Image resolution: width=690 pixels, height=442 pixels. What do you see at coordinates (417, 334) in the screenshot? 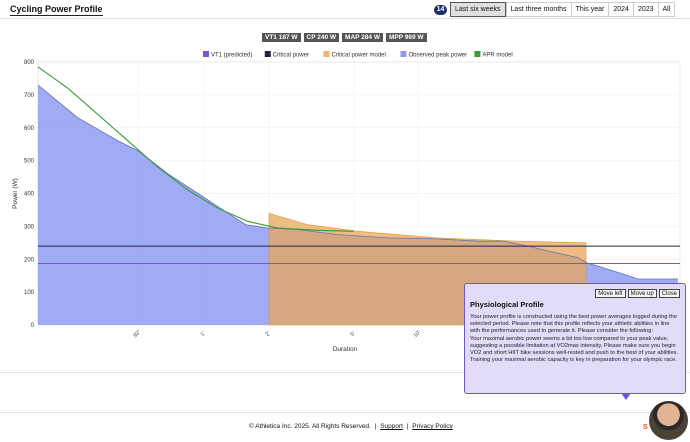
I see `x-tick-label: 10'` at bounding box center [417, 334].